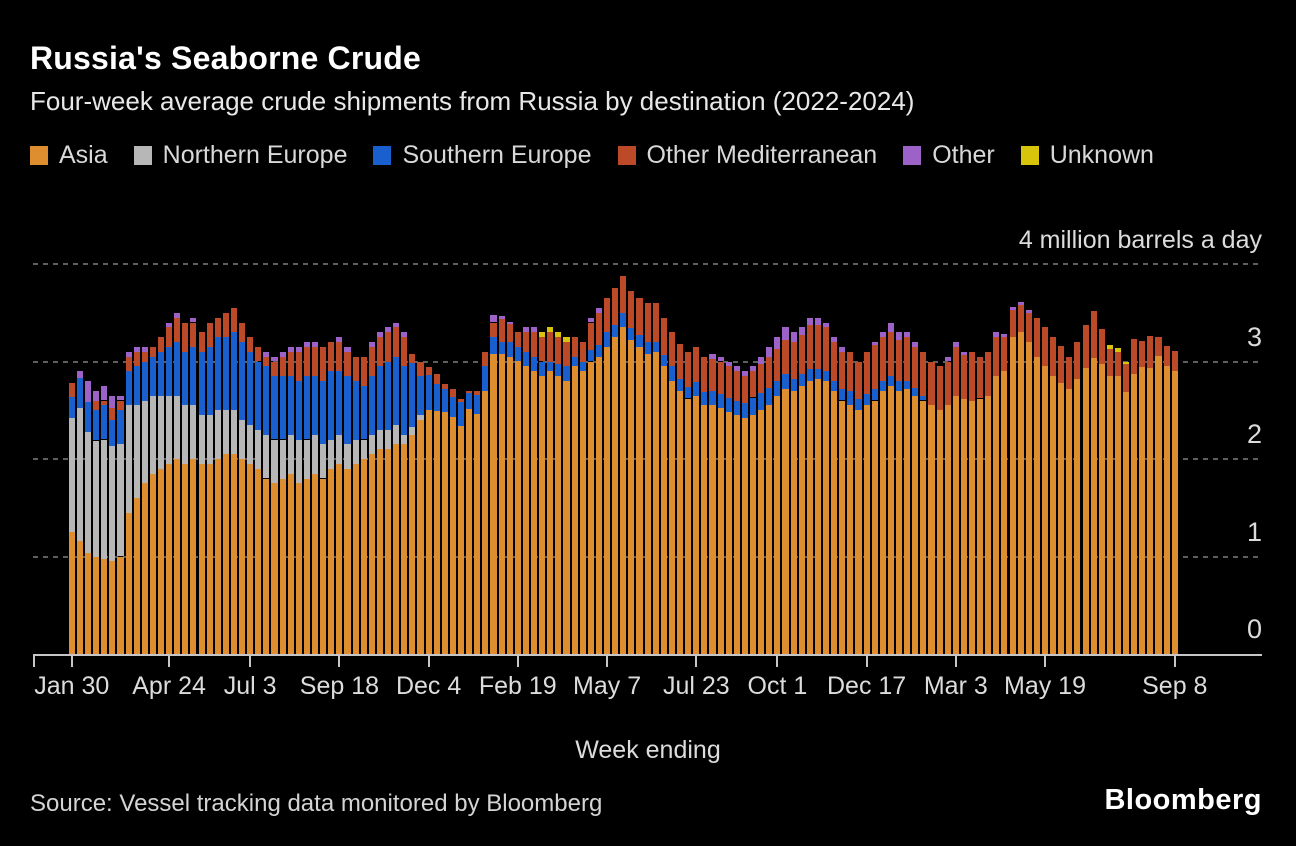  I want to click on y-axis-unit-label: 4 million barrels a day, so click(1140, 240).